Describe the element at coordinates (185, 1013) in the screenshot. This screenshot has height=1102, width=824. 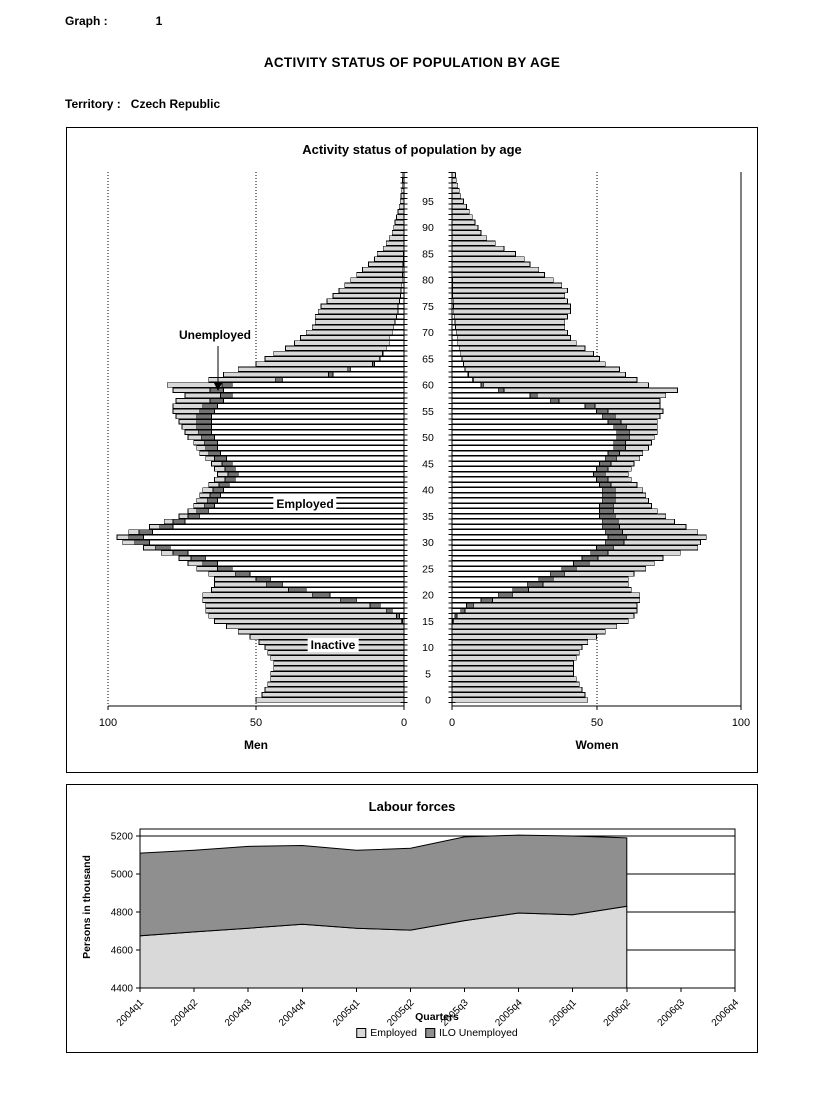
I see `svg-text: 2004q2` at that location.